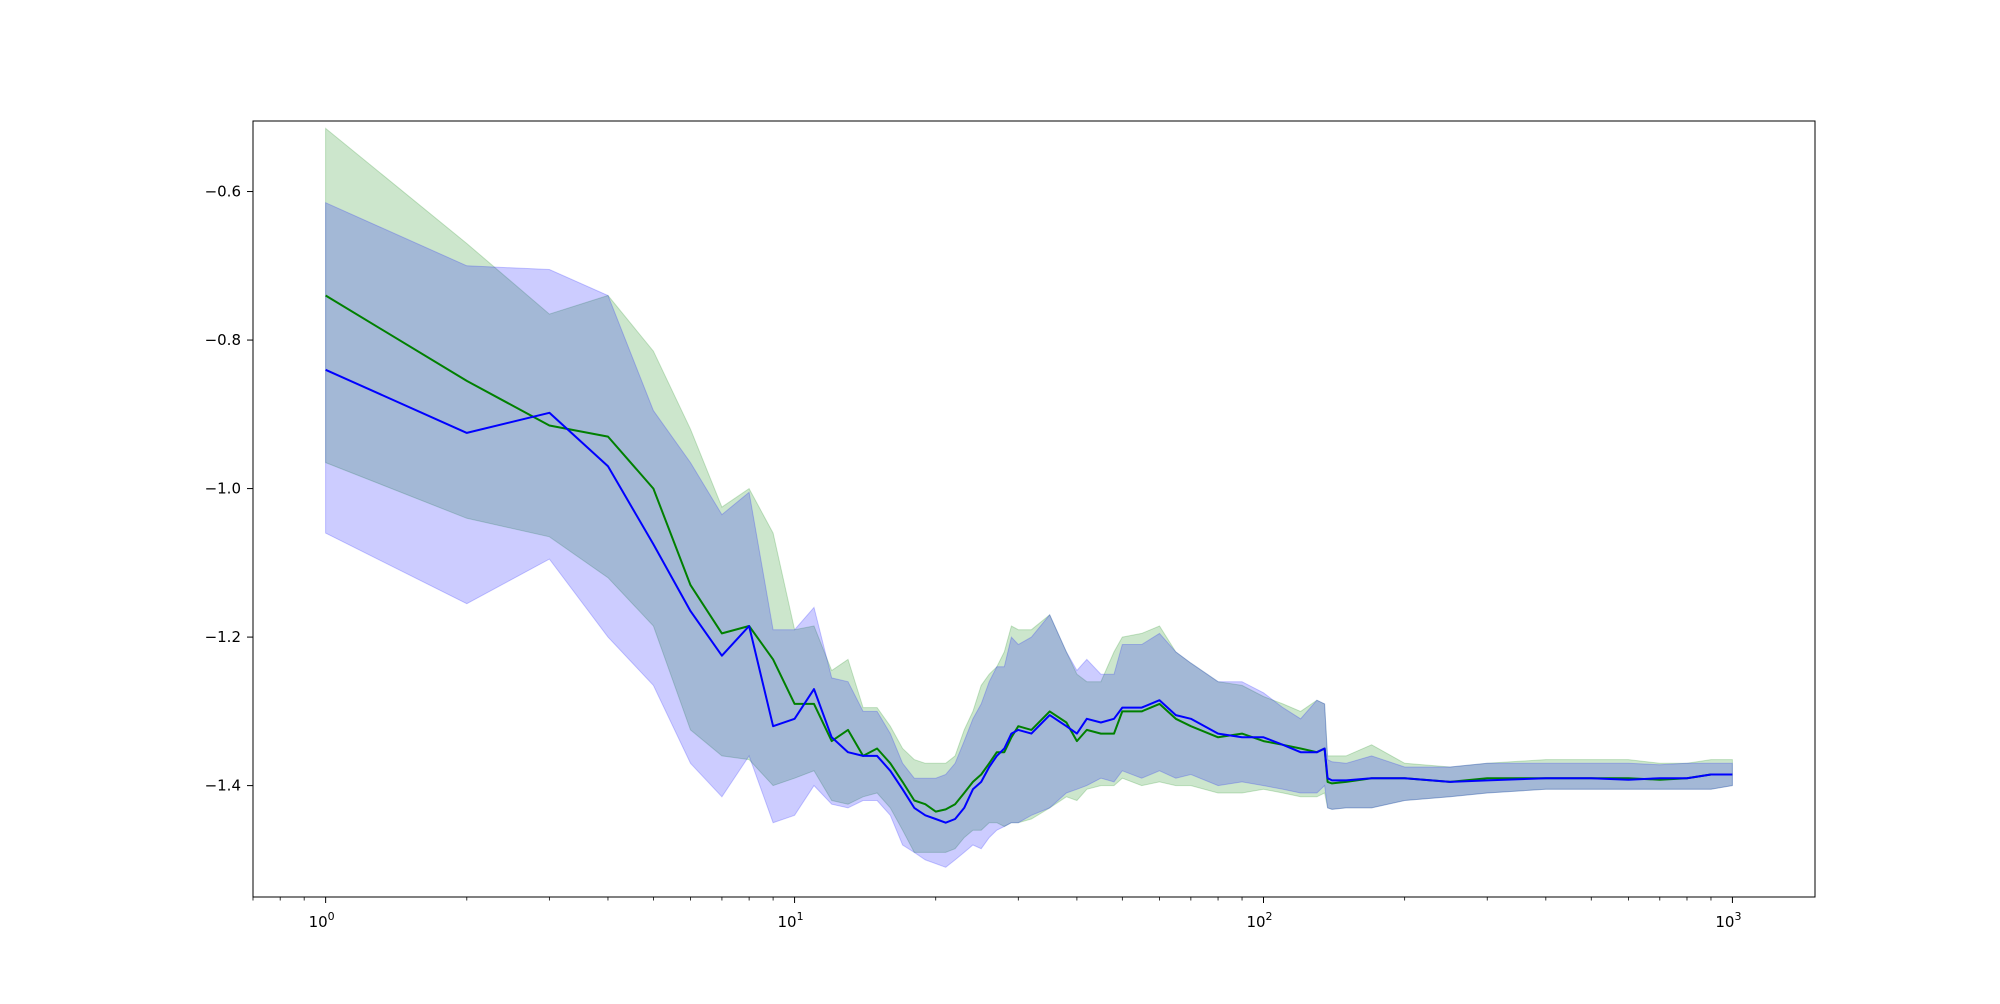 The height and width of the screenshot is (1004, 2000). Describe the element at coordinates (1728, 920) in the screenshot. I see `x-tick-label: 10³` at that location.